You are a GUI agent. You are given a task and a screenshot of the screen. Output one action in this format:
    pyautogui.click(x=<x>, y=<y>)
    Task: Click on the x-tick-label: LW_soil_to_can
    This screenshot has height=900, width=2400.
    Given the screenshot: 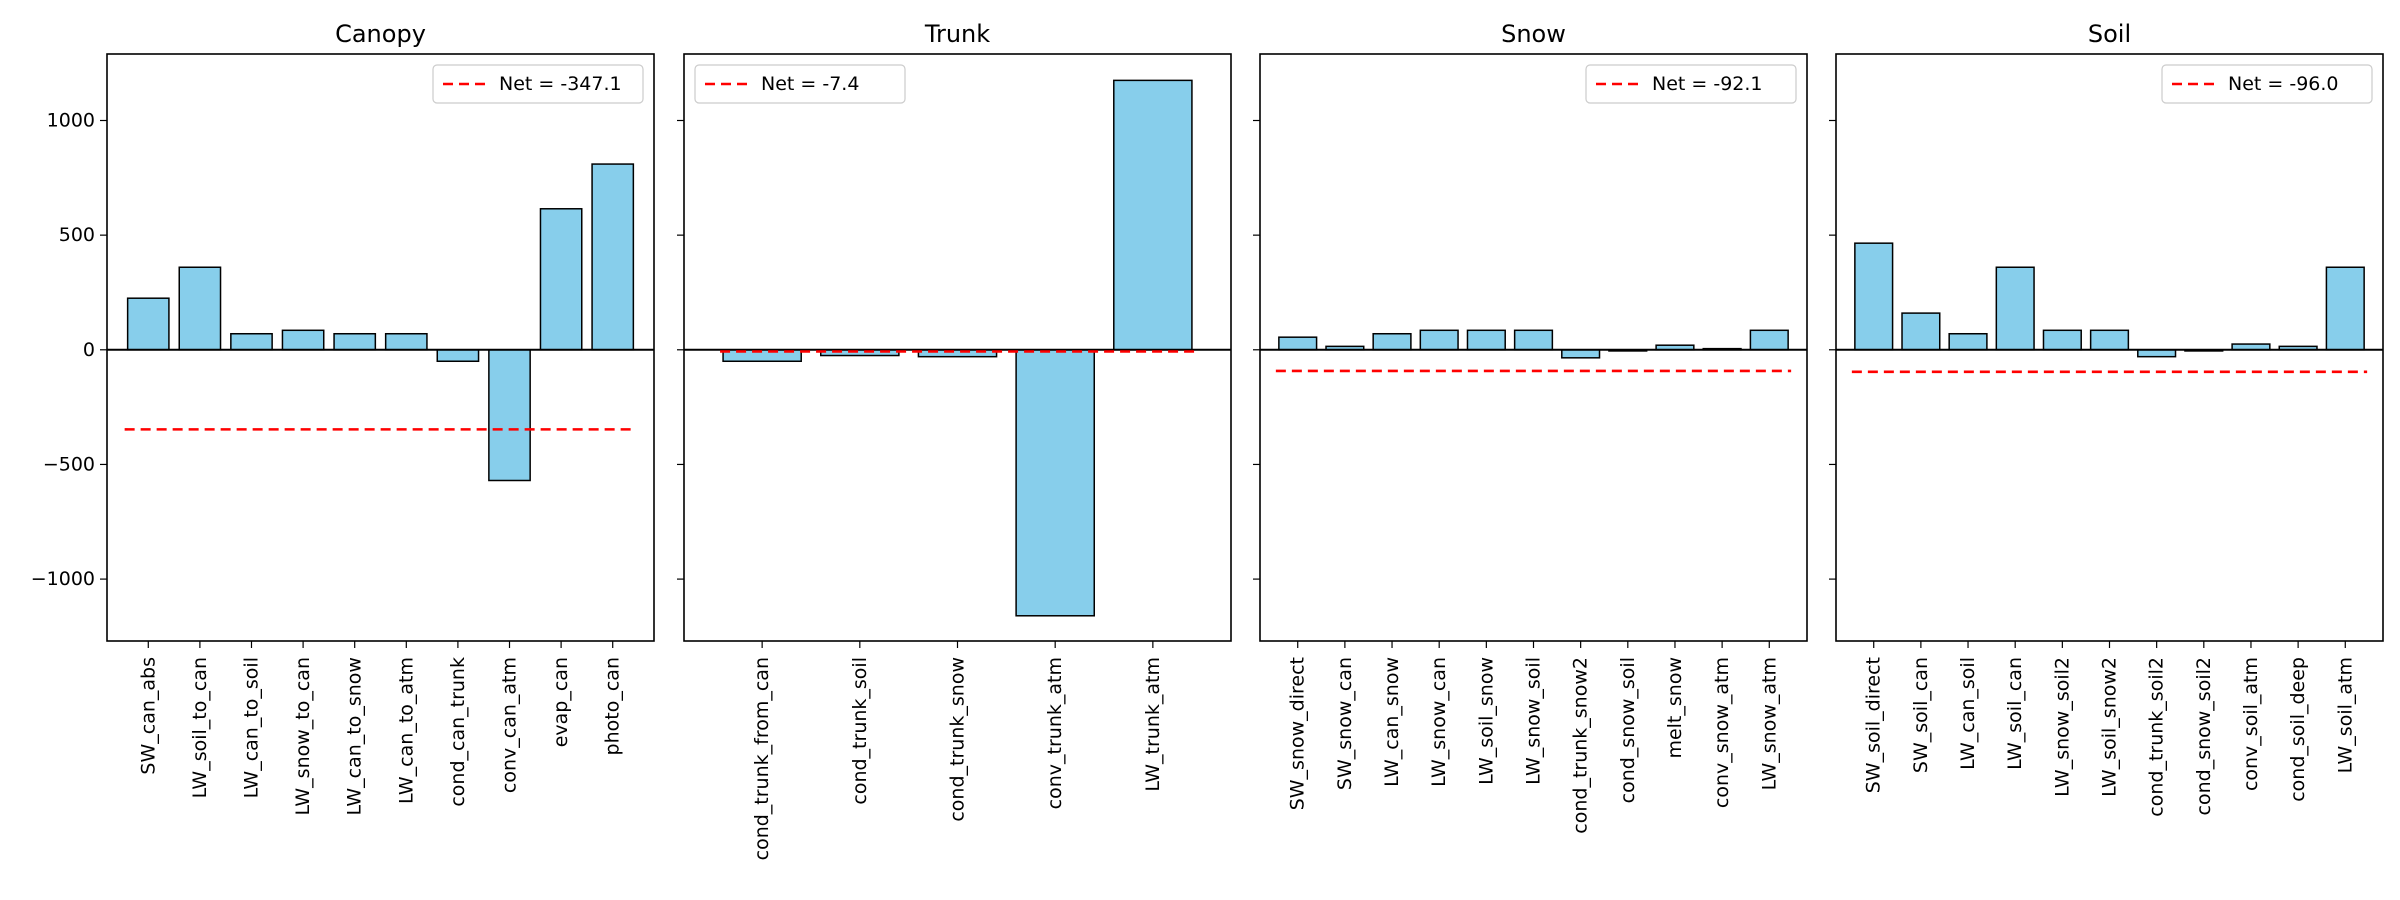 What is the action you would take?
    pyautogui.click(x=200, y=727)
    